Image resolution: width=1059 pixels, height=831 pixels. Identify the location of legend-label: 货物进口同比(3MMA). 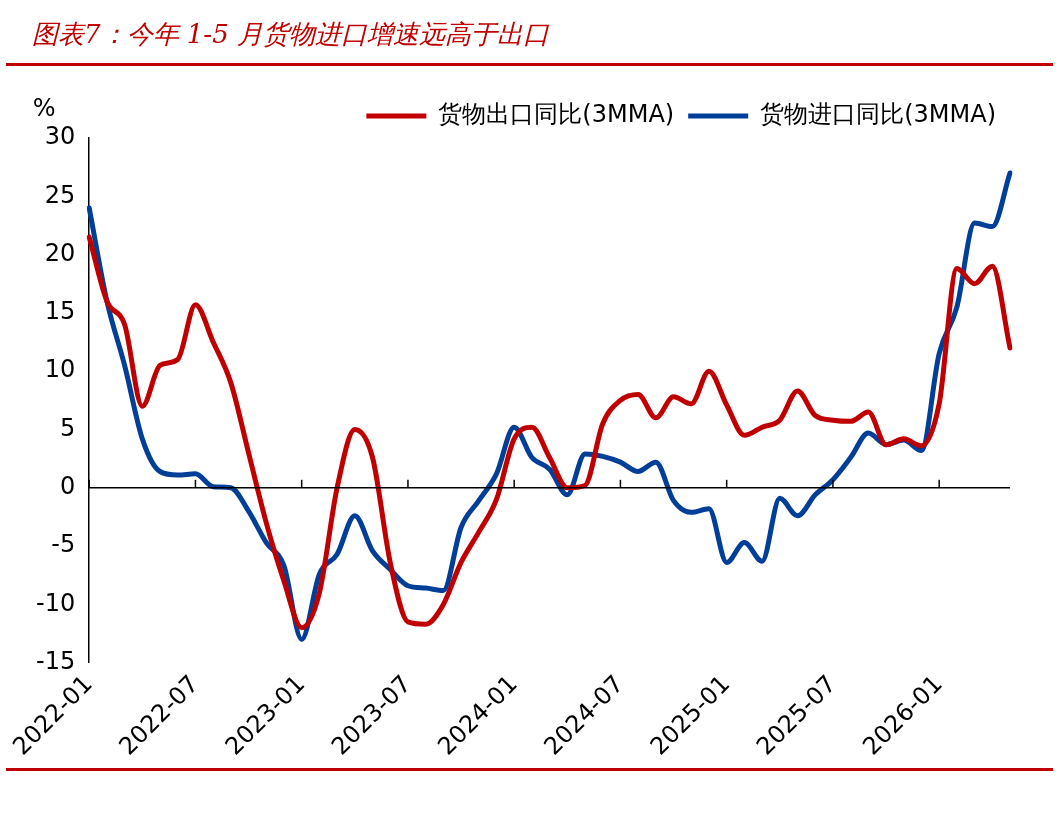
(878, 114).